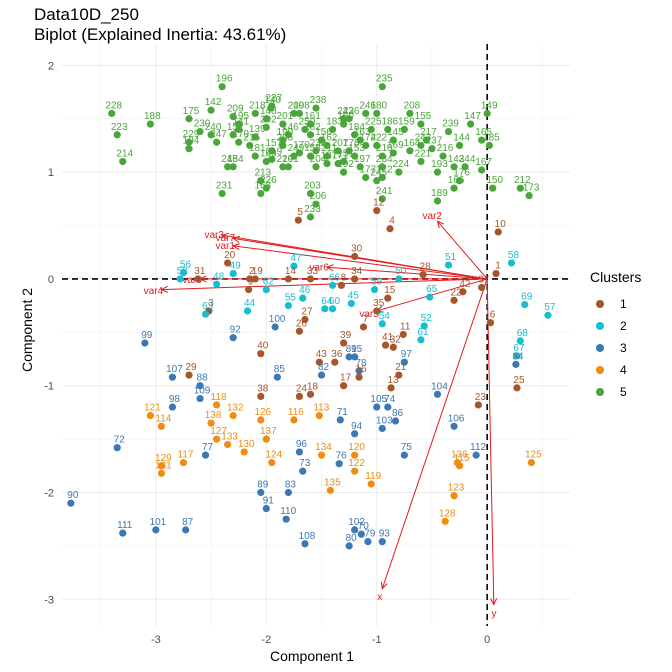  What do you see at coordinates (370, 534) in the screenshot?
I see `point-label: 79` at bounding box center [370, 534].